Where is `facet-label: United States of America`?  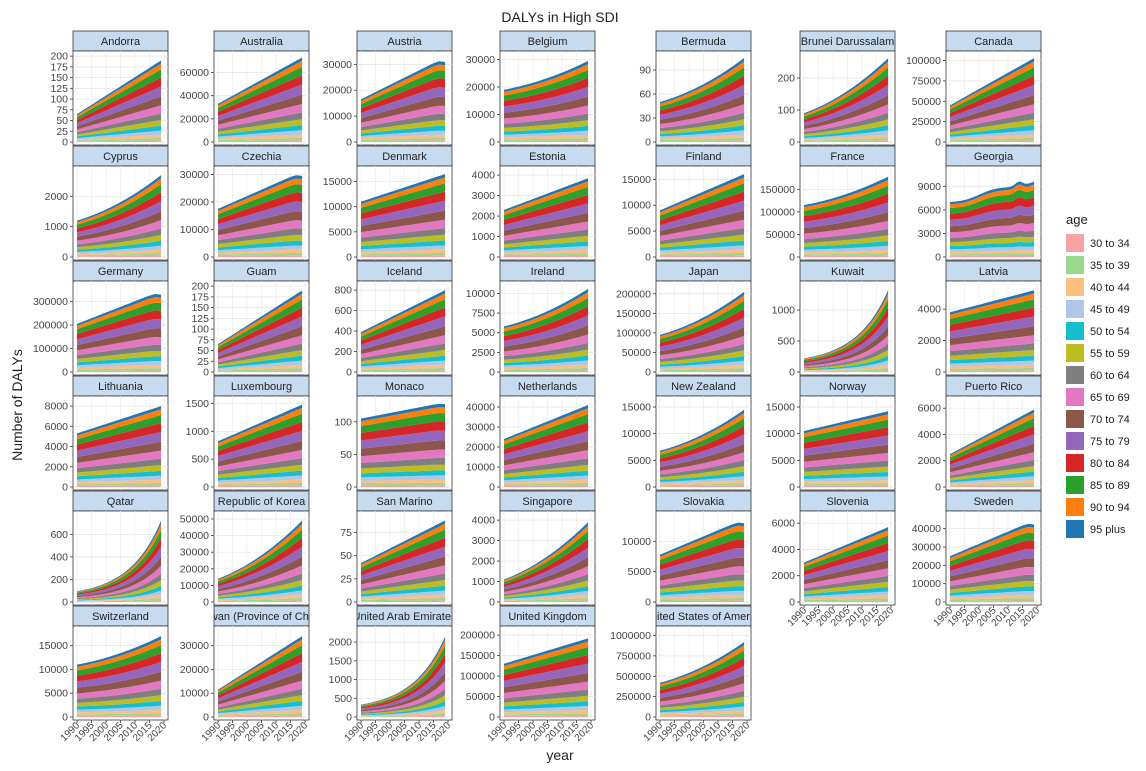
facet-label: United States of America is located at coordinates (704, 617).